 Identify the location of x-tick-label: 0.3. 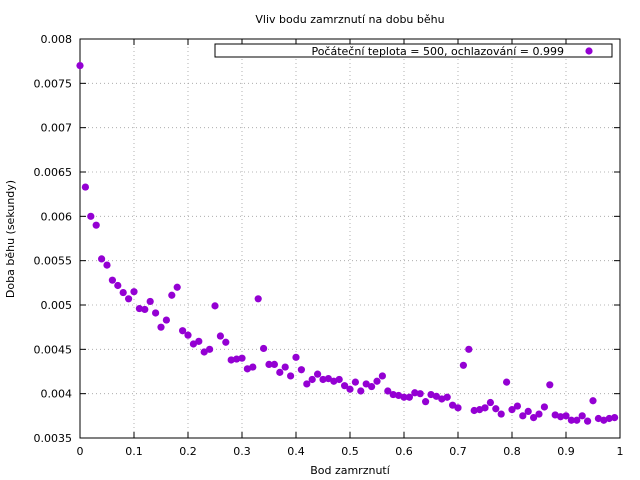
(242, 451).